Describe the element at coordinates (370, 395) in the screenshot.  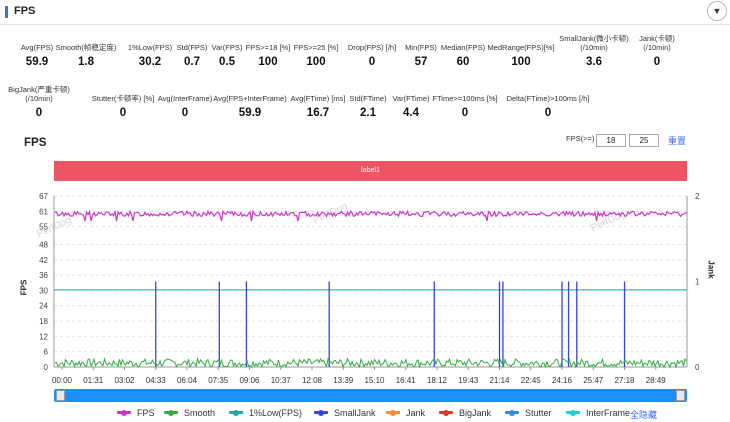
I see `time-range-slider` at that location.